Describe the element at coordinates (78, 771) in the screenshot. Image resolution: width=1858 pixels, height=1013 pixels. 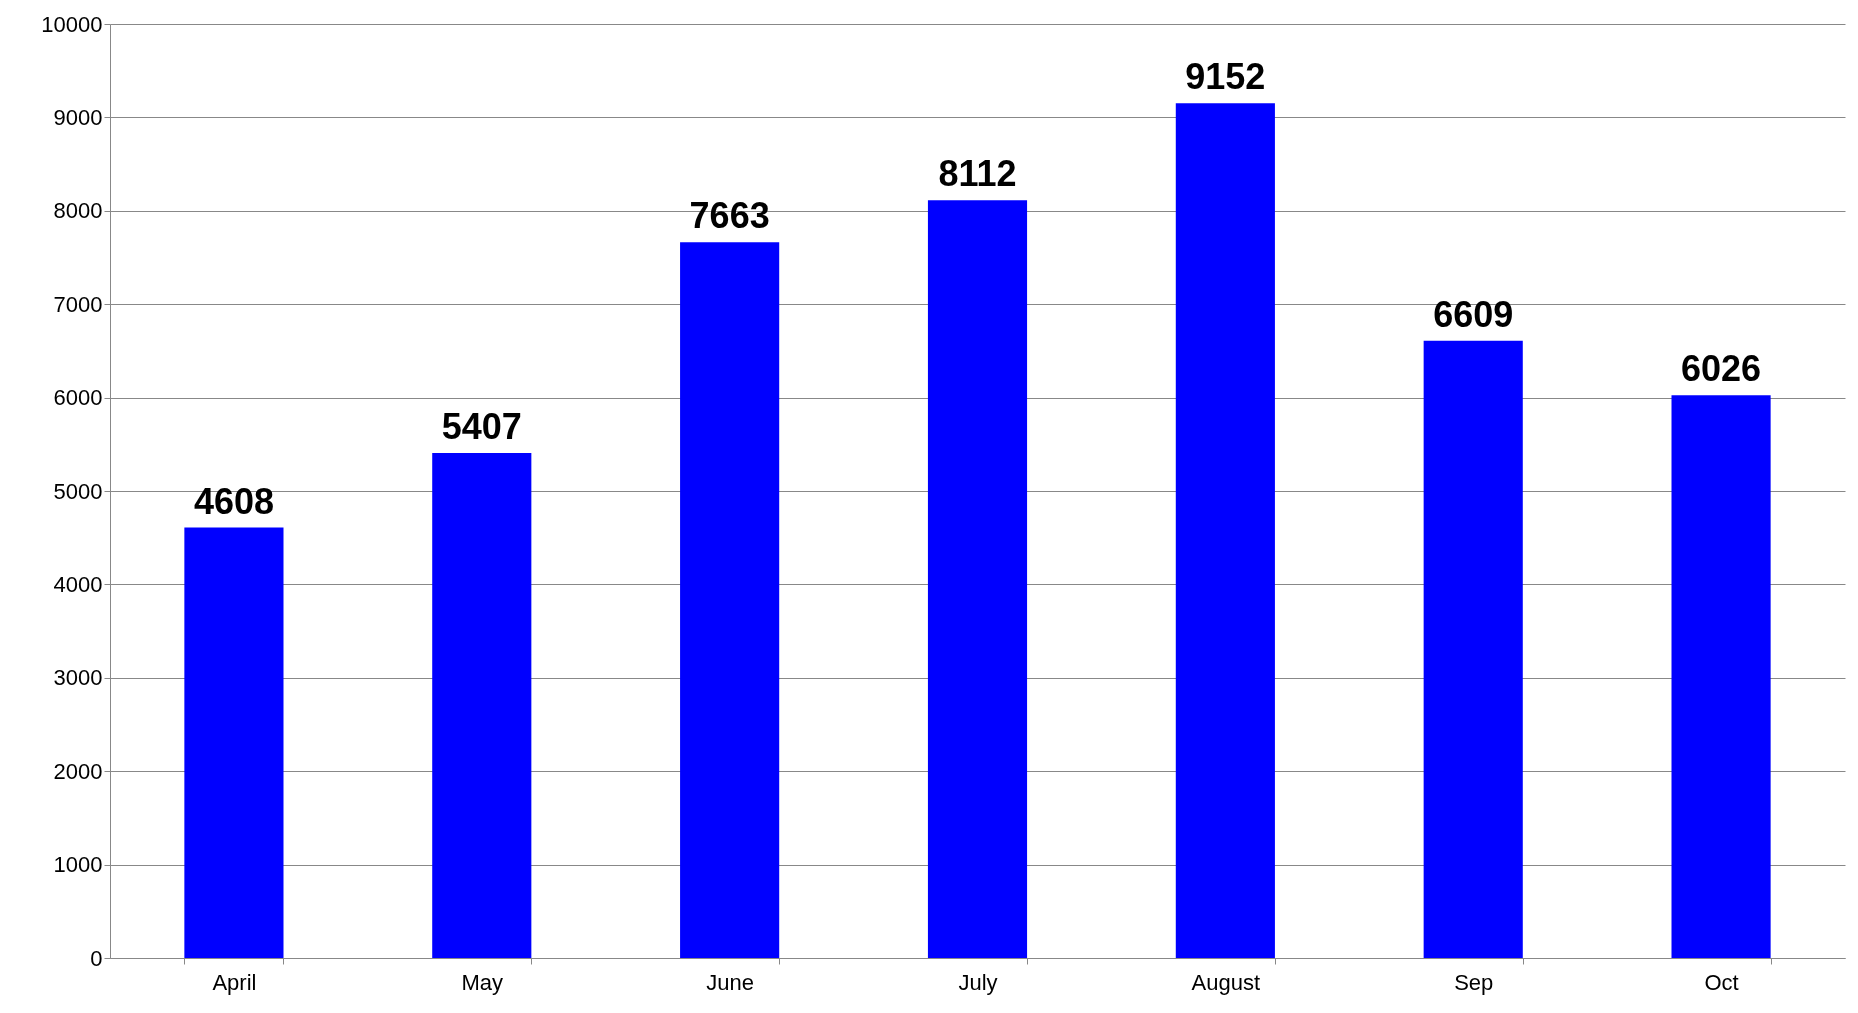
I see `y-tick-label: 2000` at that location.